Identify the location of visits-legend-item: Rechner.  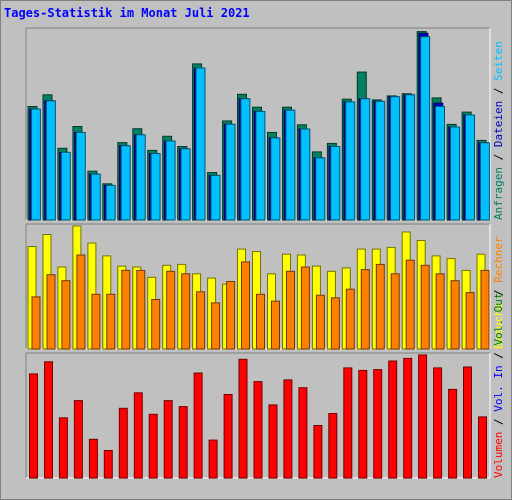
(498, 259).